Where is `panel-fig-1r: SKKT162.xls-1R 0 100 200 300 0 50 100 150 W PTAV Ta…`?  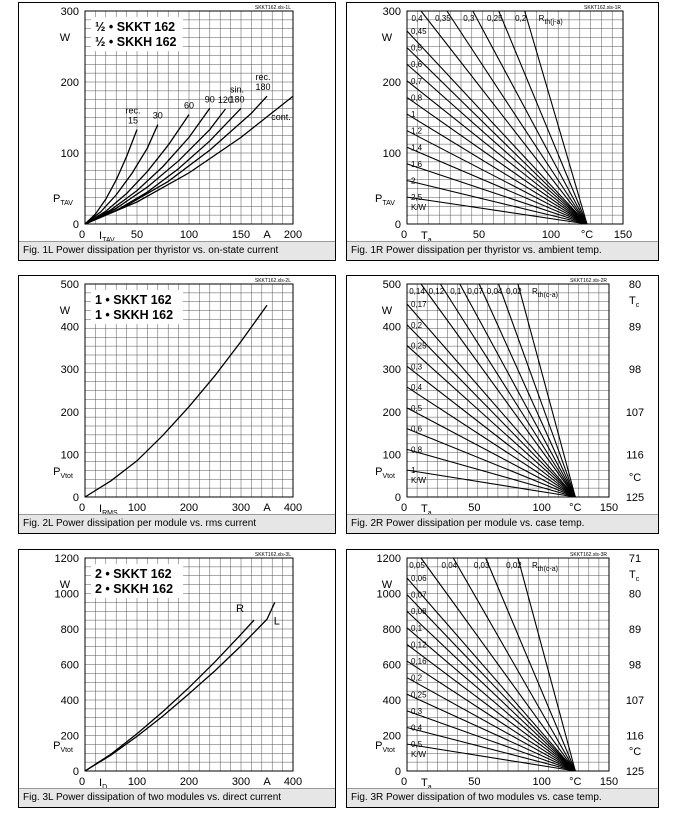 panel-fig-1r: SKKT162.xls-1R 0 100 200 300 0 50 100 150 W PTAV Ta… is located at coordinates (502, 131).